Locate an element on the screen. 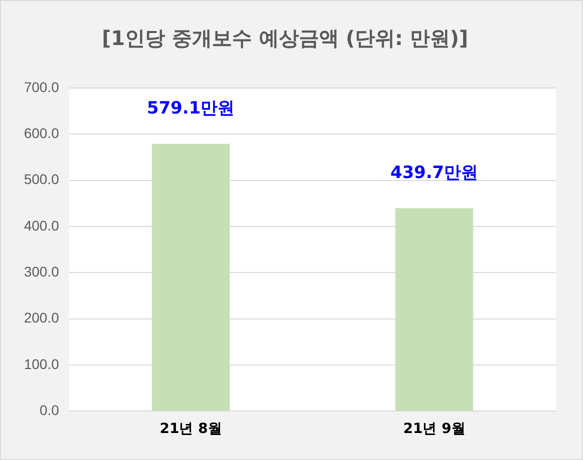 The height and width of the screenshot is (460, 583). x-tick-label: 21년 8월 is located at coordinates (191, 429).